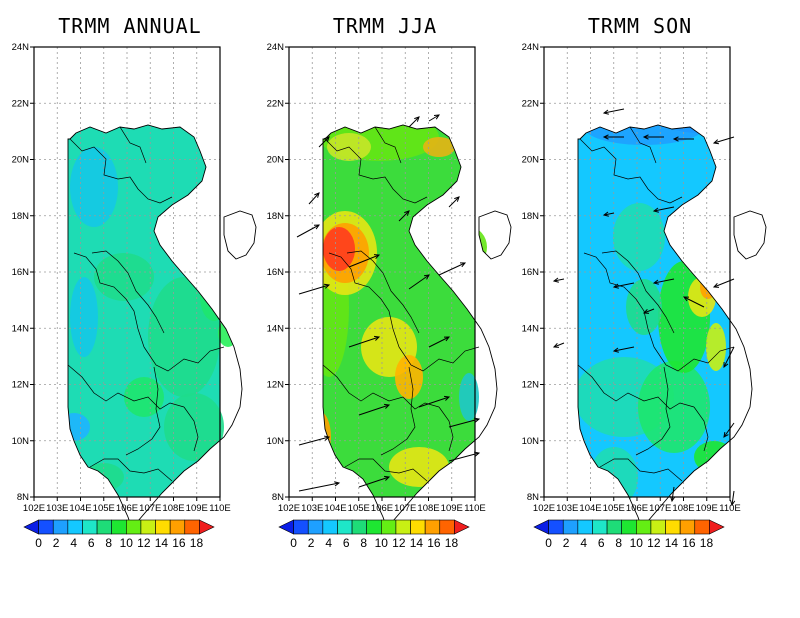 This screenshot has width=800, height=618. What do you see at coordinates (658, 316) in the screenshot?
I see `precip-field` at bounding box center [658, 316].